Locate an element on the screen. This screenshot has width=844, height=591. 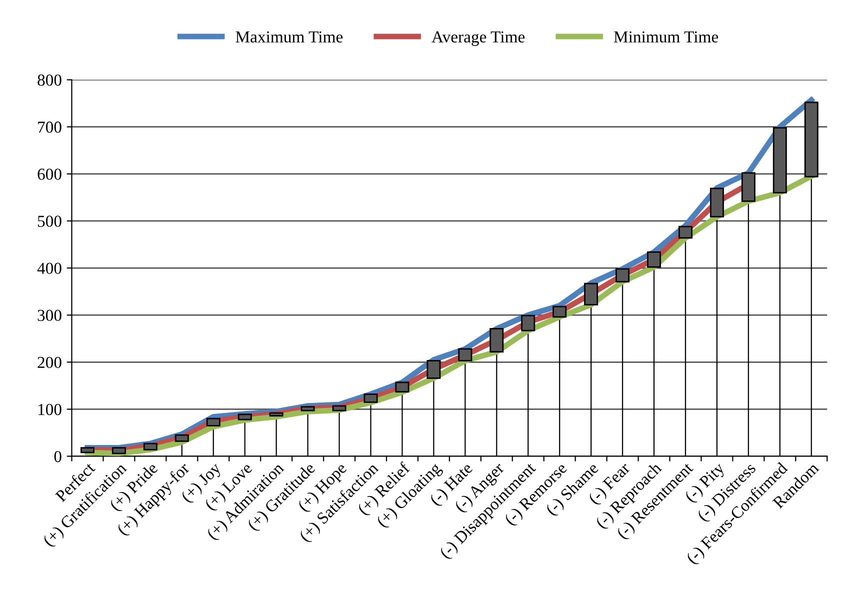
y-tick-label: 200 is located at coordinates (50, 362).